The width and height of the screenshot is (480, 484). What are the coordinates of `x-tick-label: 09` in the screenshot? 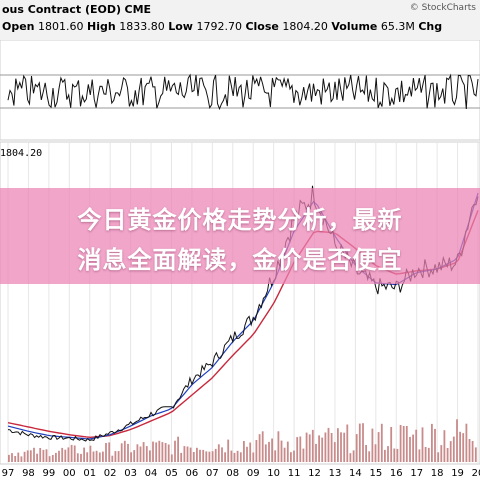 It's located at (253, 473).